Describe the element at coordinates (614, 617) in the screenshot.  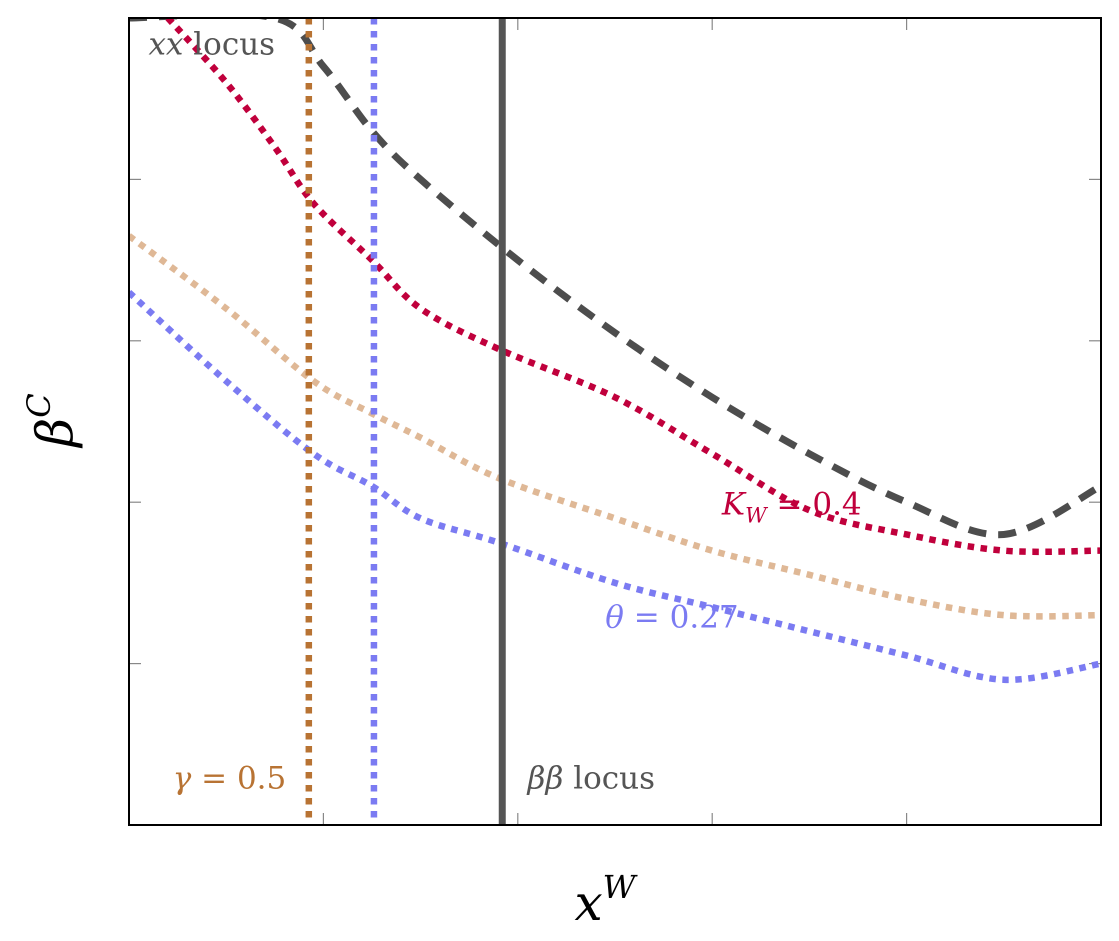
I see `annotation-theta-symbol: θ` at that location.